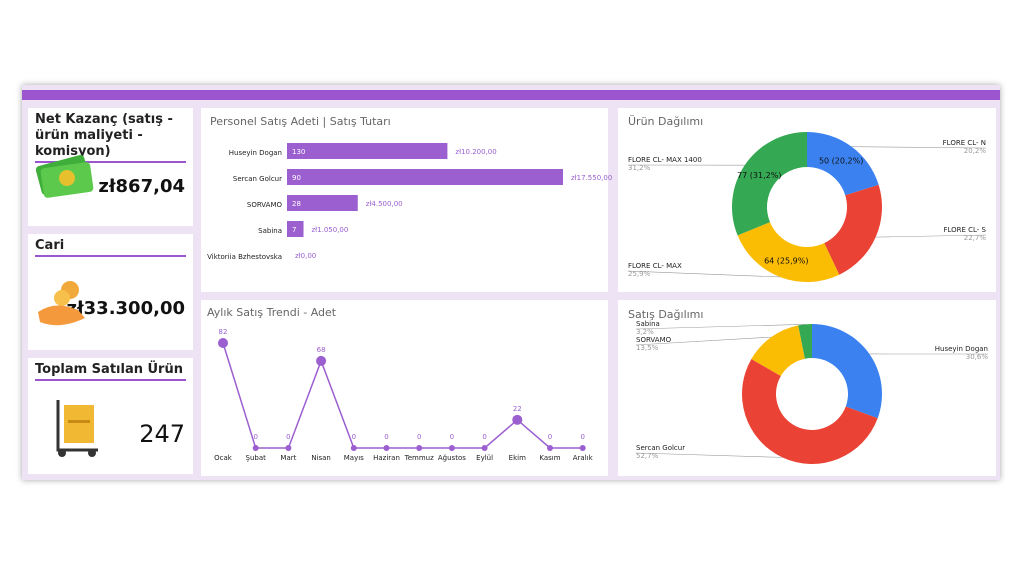 This screenshot has height=576, width=1024. I want to click on x-tick-label: Haziran, so click(386, 458).